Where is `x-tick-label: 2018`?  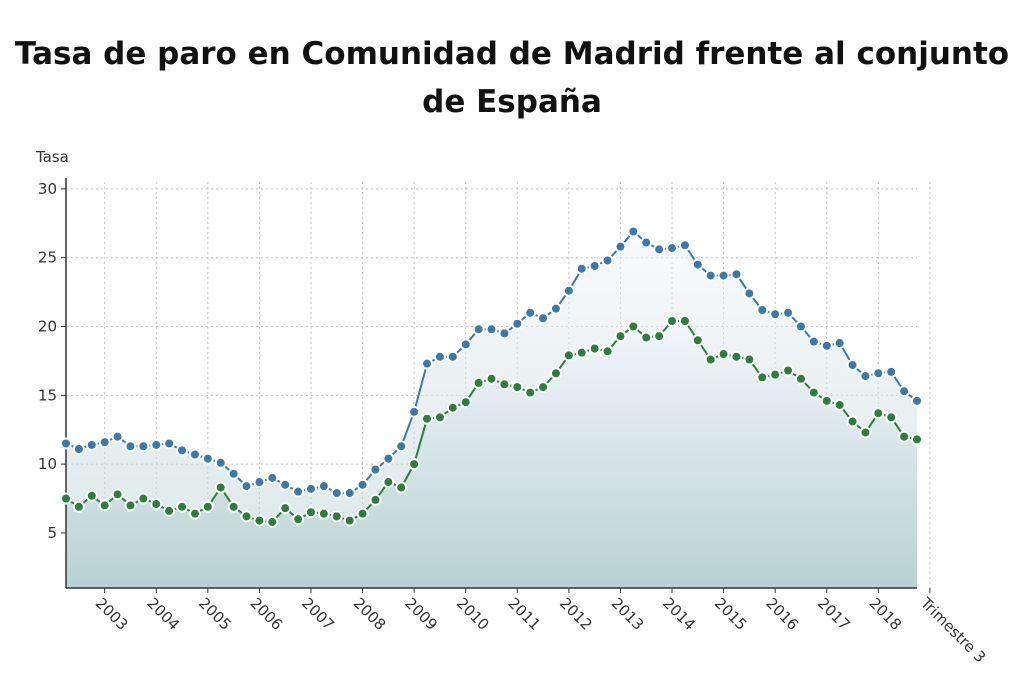
x-tick-label: 2018 is located at coordinates (885, 614).